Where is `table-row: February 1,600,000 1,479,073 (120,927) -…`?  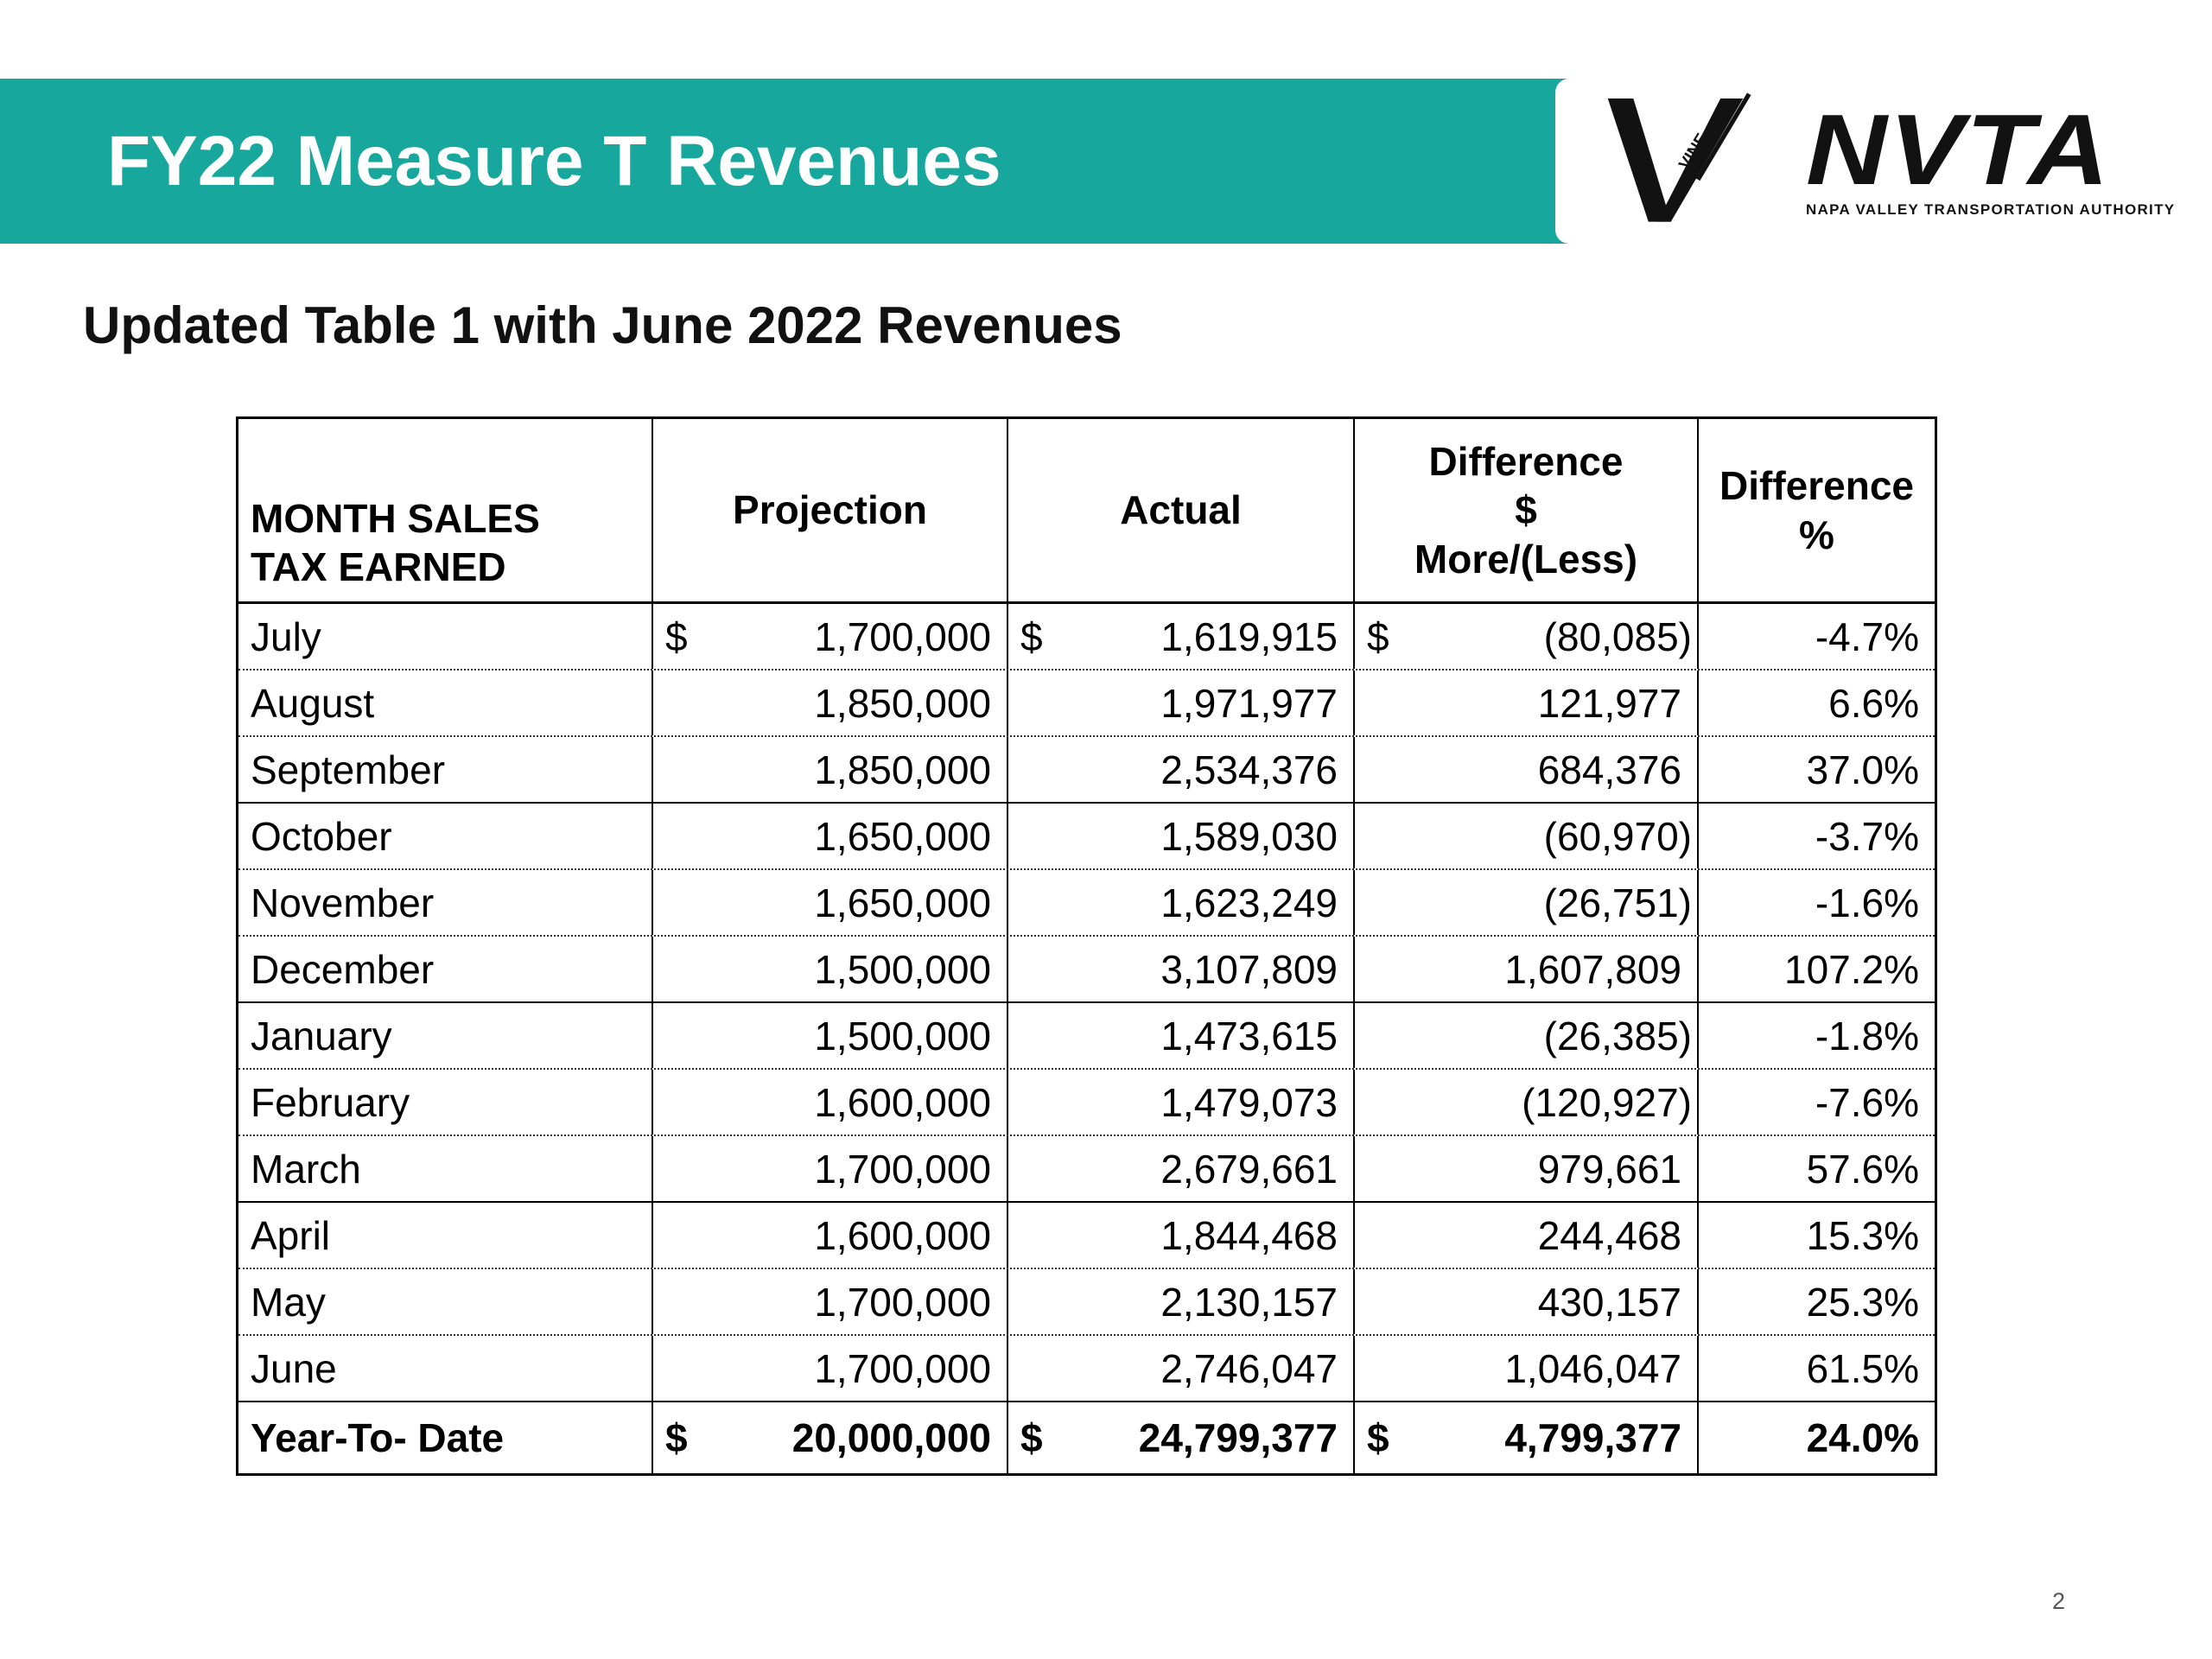 table-row: February 1,600,000 1,479,073 (120,927) -… is located at coordinates (1086, 1103).